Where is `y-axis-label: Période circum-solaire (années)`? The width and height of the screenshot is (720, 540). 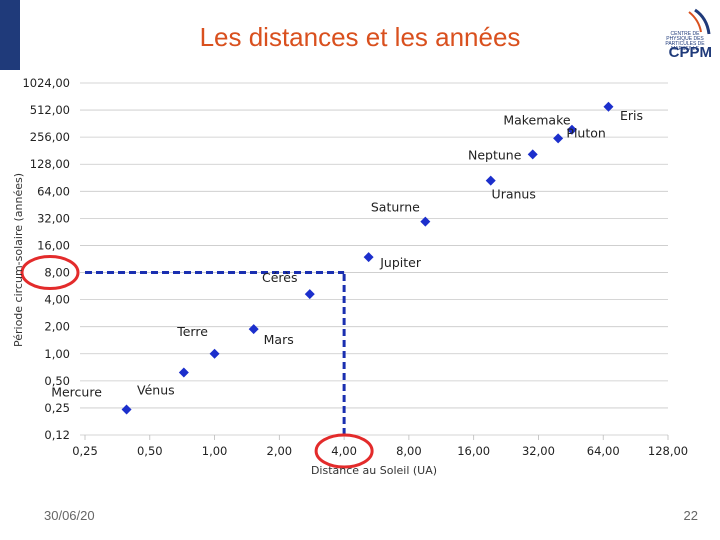
y-axis-label: Période circum-solaire (années) is located at coordinates (18, 260).